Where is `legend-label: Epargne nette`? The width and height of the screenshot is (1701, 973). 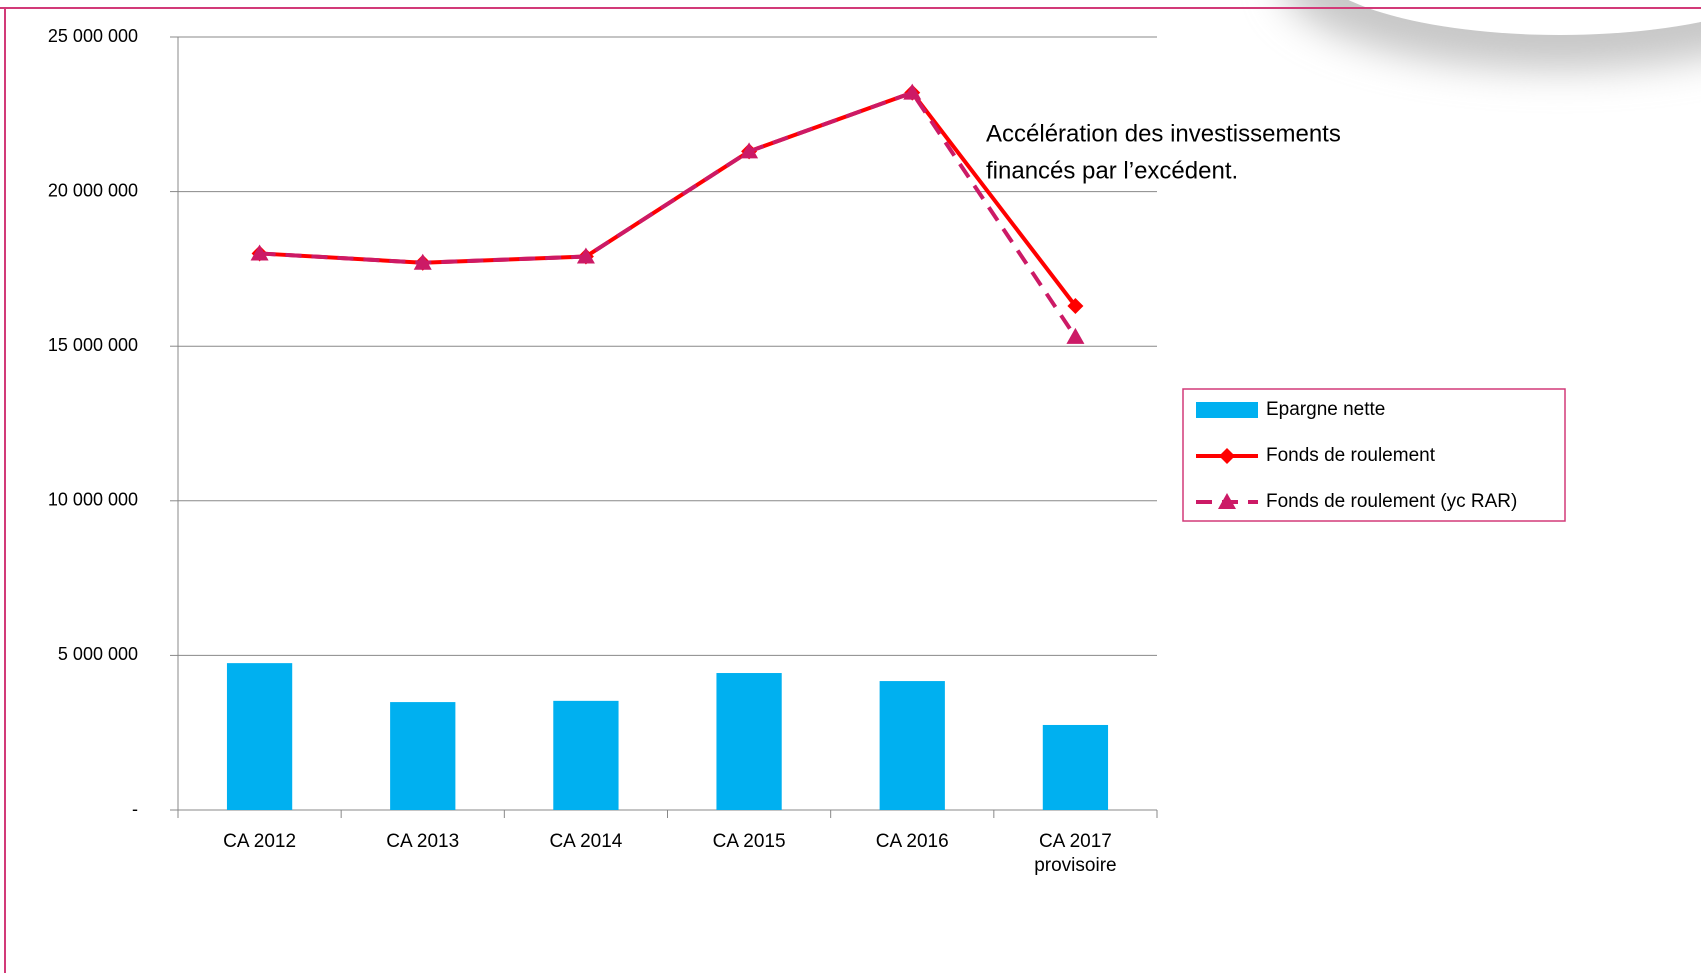
legend-label: Epargne nette is located at coordinates (1325, 409).